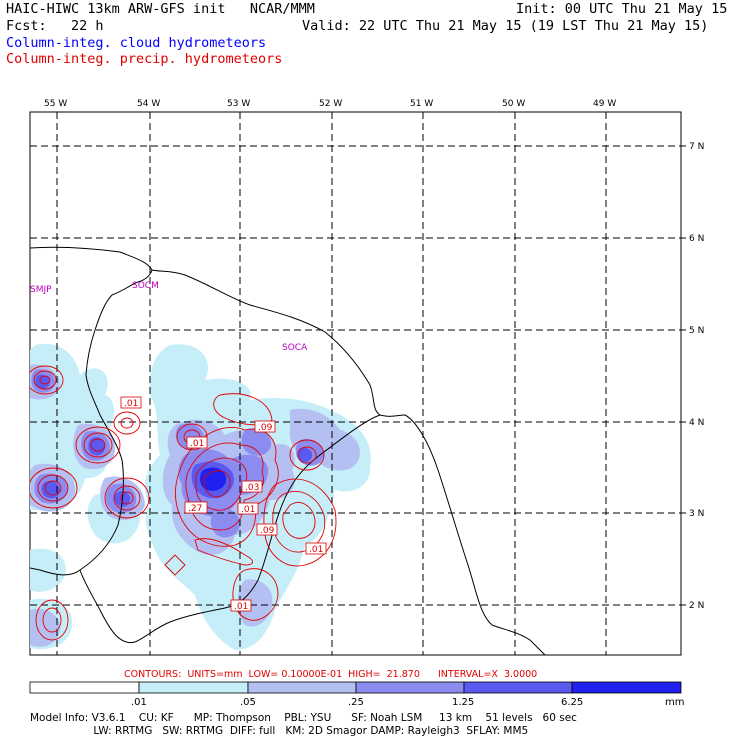 The width and height of the screenshot is (740, 740). What do you see at coordinates (160, 9) in the screenshot?
I see `header-title: HAIC-HIWC 13km ARW-GFS init NCAR/MMM` at bounding box center [160, 9].